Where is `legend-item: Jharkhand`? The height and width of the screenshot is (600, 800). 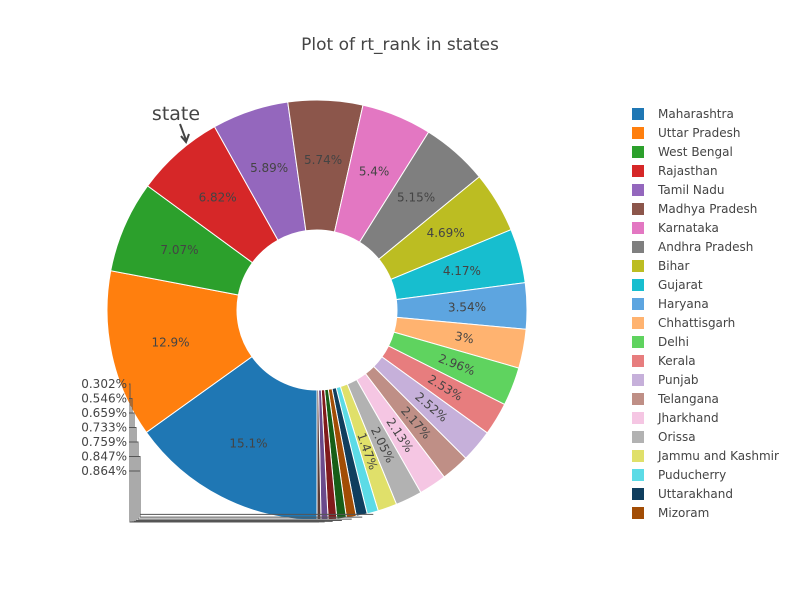
legend-item: Jharkhand is located at coordinates (675, 418).